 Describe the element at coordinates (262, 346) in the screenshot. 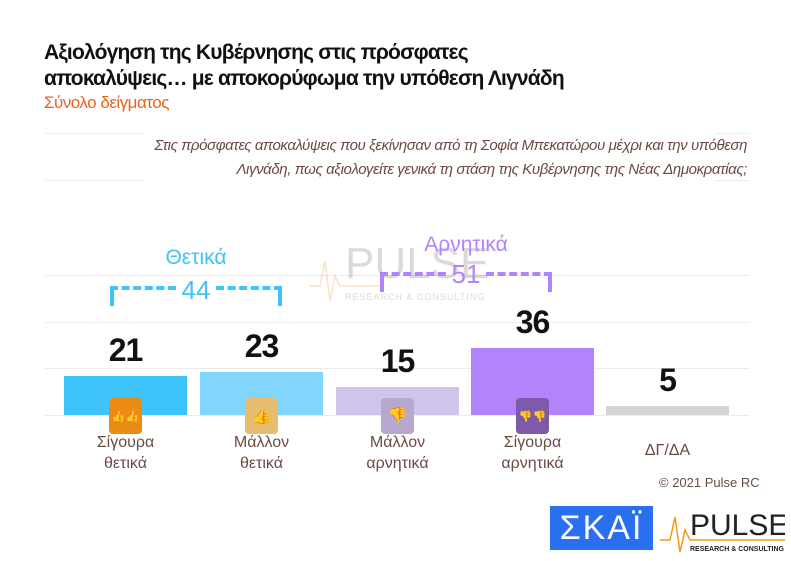

I see `data-label: 23` at that location.